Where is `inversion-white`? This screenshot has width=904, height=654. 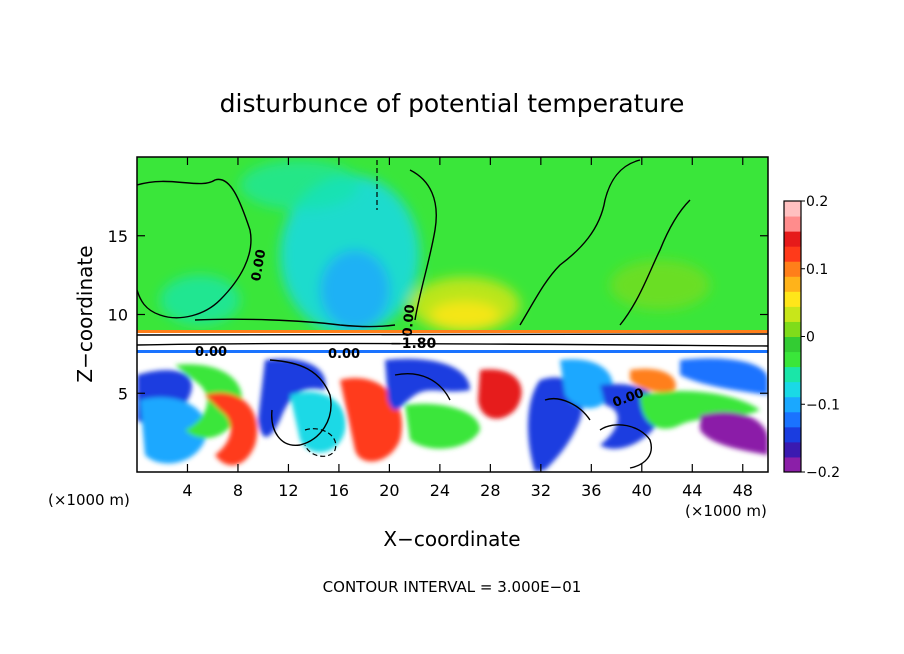 inversion-white is located at coordinates (452, 342).